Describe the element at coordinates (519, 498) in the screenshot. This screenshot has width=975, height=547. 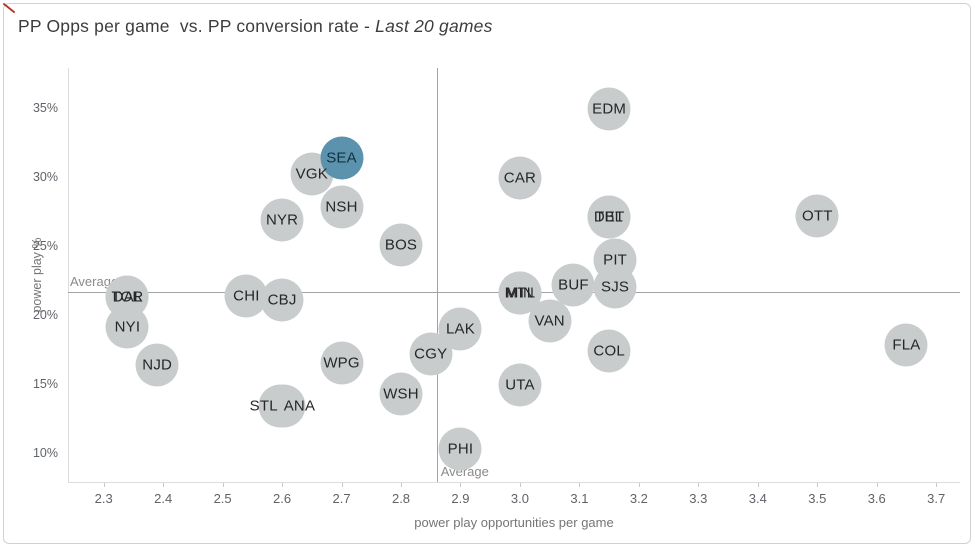
I see `x-axis-tick-label: 3.0` at that location.